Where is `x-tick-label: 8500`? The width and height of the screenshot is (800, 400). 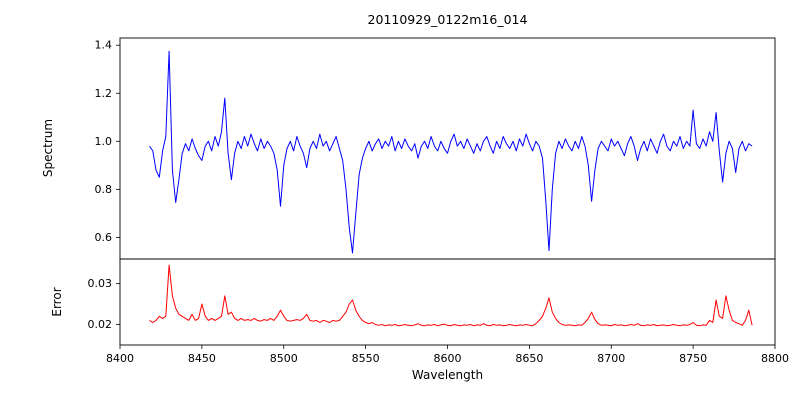
x-tick-label: 8500 is located at coordinates (284, 358).